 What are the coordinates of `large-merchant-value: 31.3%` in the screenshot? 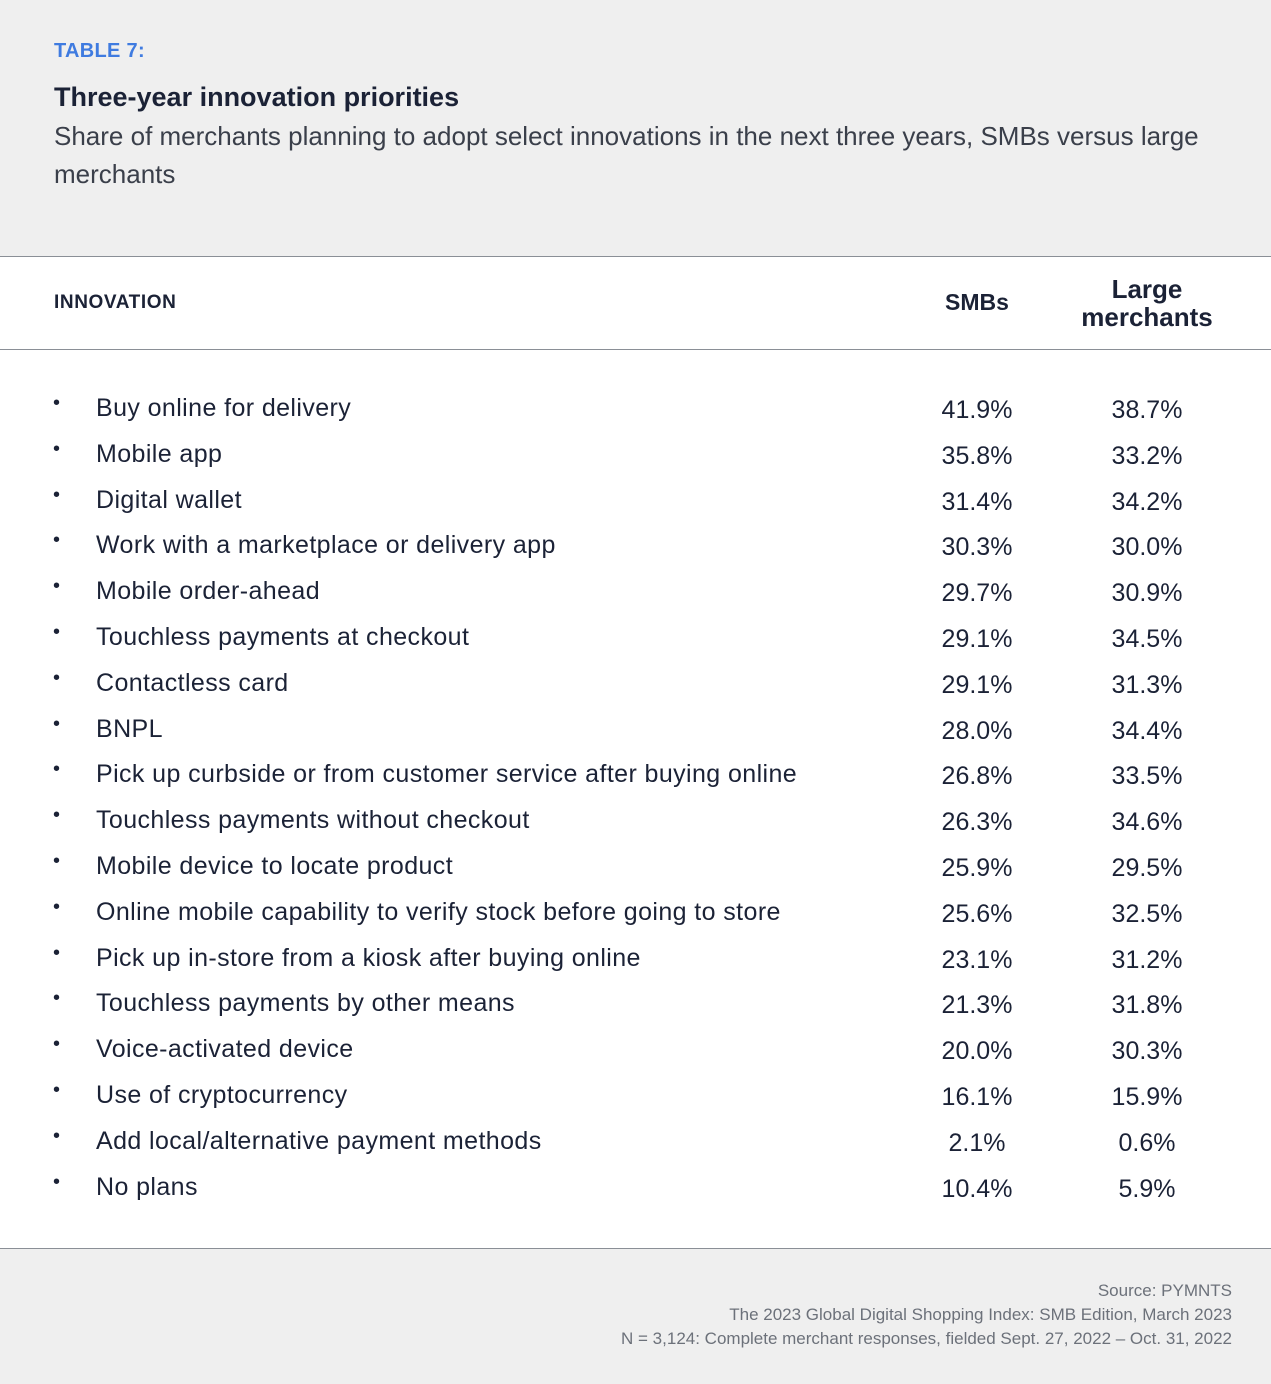 It's located at (1147, 684).